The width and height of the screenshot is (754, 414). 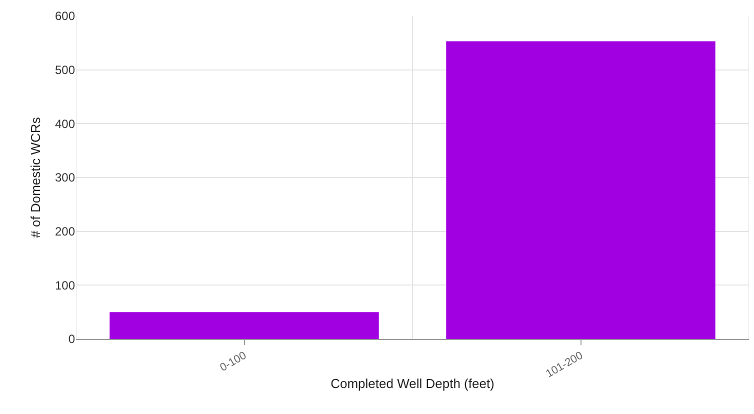 I want to click on x-tick-label: 0-100, so click(x=233, y=362).